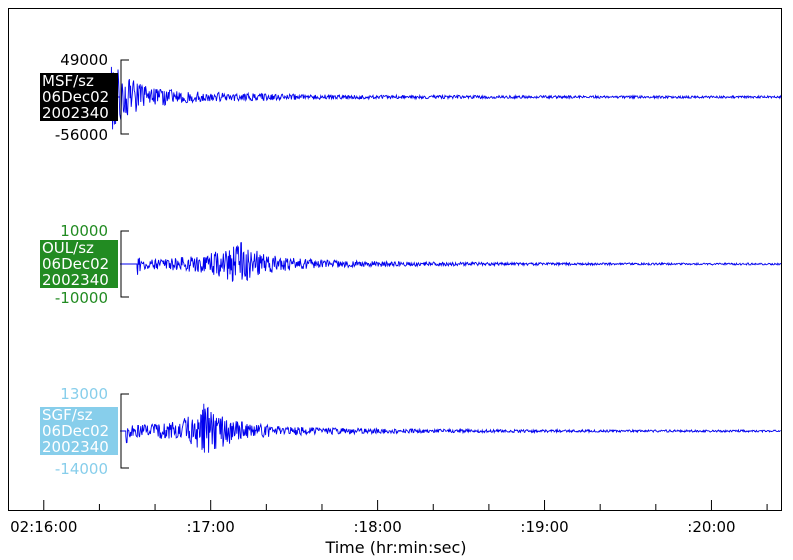 This screenshot has height=560, width=793. I want to click on station-name-text: MSF/sz, so click(68, 81).